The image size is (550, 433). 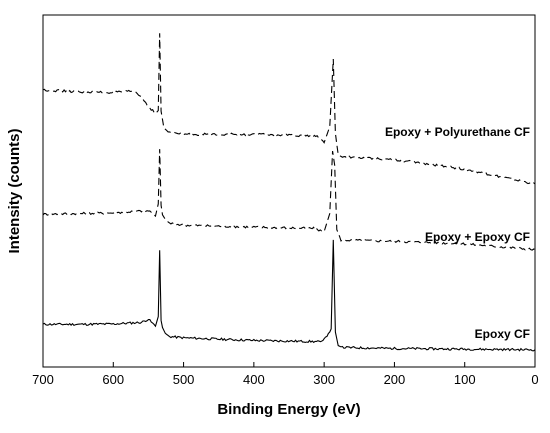 I want to click on x-tick-label: 200, so click(x=395, y=379).